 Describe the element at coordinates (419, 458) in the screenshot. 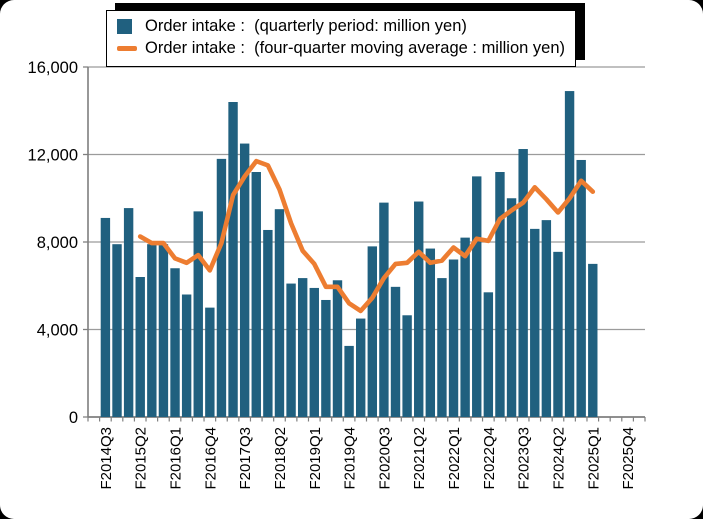

I see `x-category-label: F2021Q2` at that location.